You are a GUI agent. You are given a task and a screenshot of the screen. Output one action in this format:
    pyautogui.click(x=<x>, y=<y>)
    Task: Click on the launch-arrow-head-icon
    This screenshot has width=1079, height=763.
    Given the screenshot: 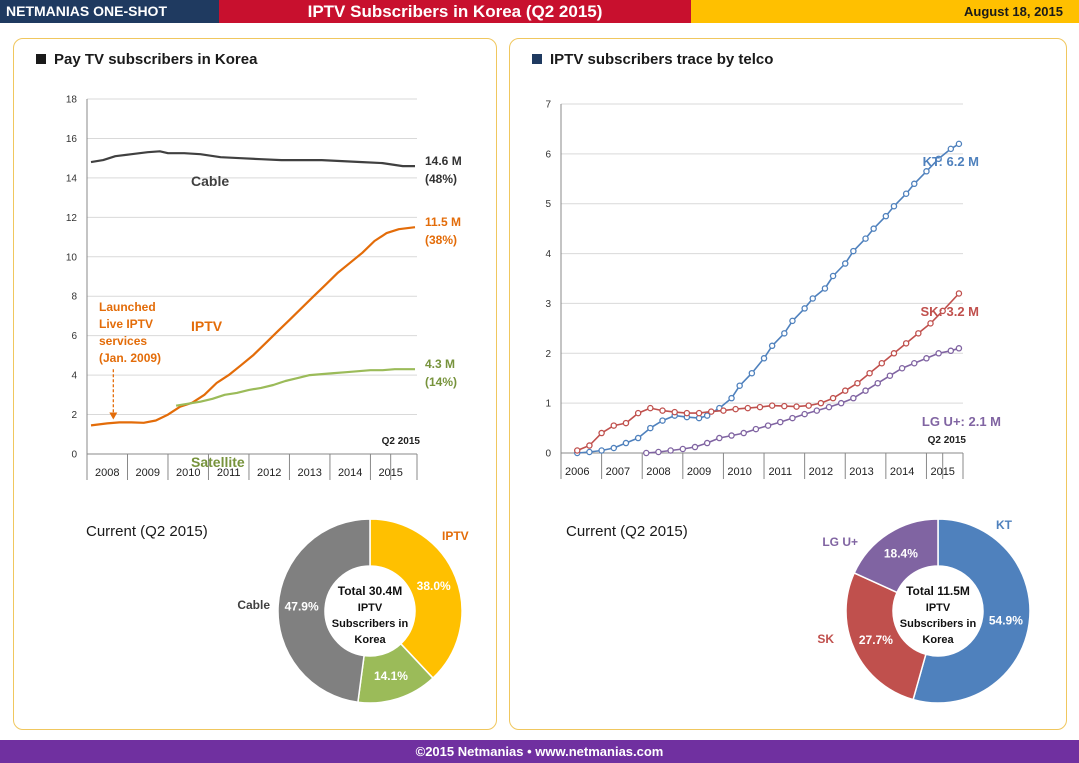 What is the action you would take?
    pyautogui.click(x=113, y=416)
    